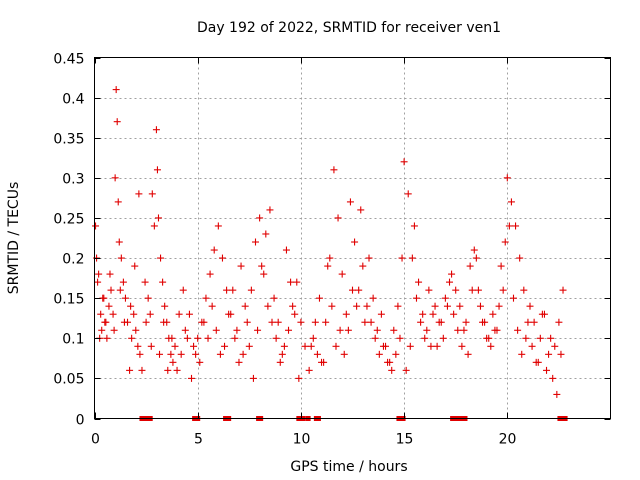  Describe the element at coordinates (14, 238) in the screenshot. I see `y-axis-label: SRMTID / TECUs` at that location.